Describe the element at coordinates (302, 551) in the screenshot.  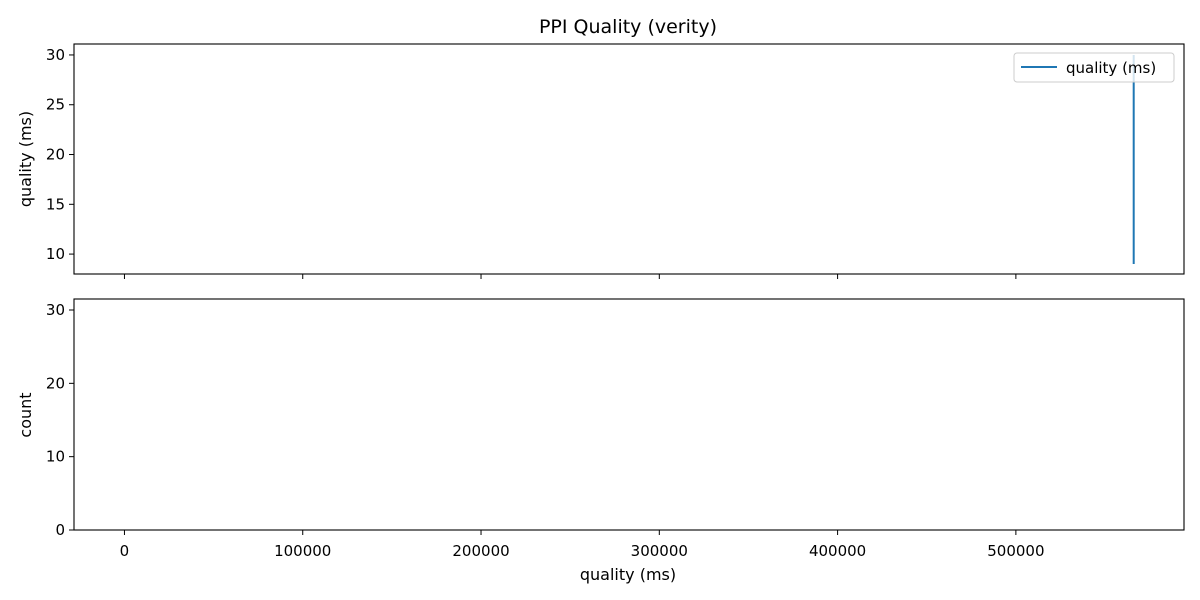
I see `bottom-x-tick-label: 100000` at that location.